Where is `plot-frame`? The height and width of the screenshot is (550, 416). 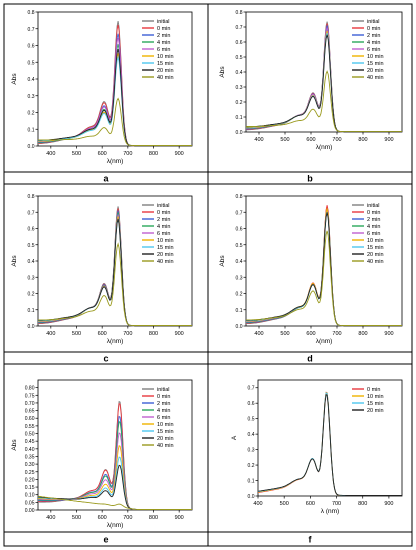
plot-frame is located at coordinates (330, 438).